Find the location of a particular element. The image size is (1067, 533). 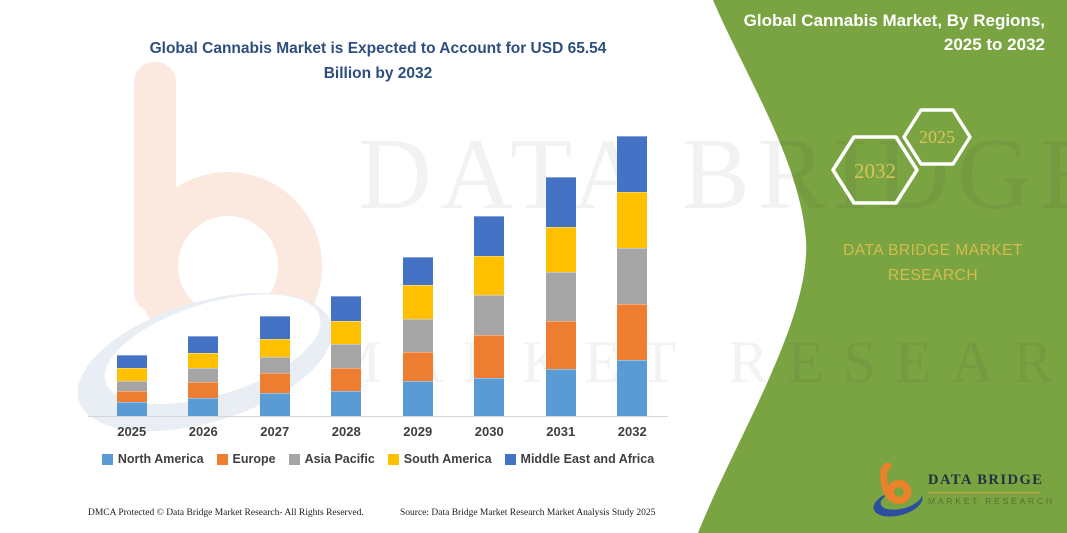

chart-title-line2: Billion by 2032 is located at coordinates (378, 73).